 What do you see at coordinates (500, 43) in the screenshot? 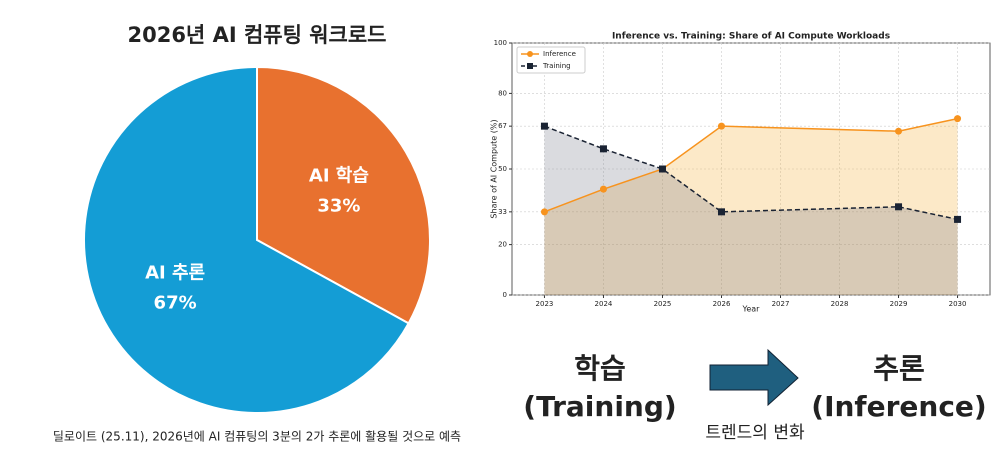
I see `y-tick-label: 100` at bounding box center [500, 43].